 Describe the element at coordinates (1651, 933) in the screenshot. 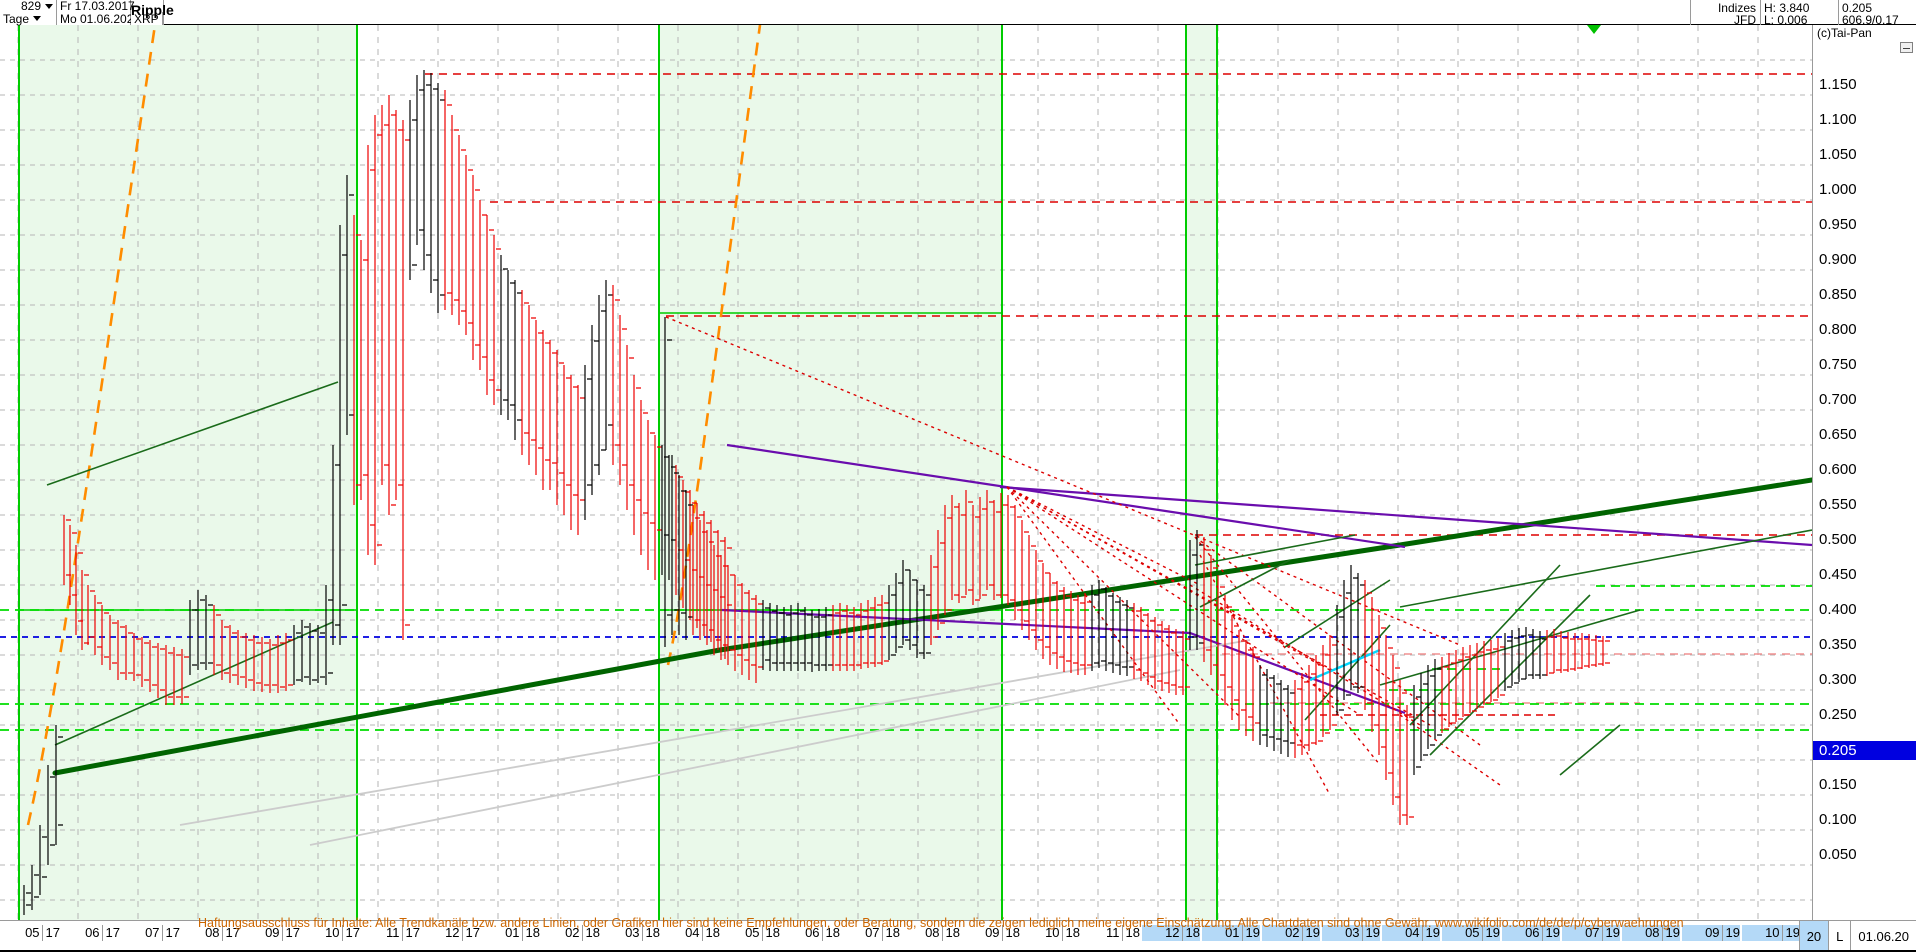

I see `time-tick-label: 08 19` at that location.